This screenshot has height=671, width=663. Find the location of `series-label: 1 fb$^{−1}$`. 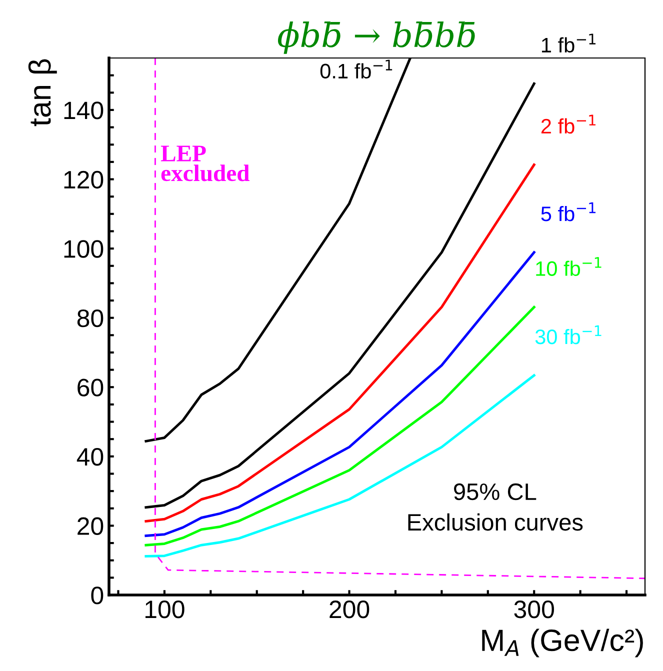

series-label: 1 fb$^{−1}$ is located at coordinates (569, 43).